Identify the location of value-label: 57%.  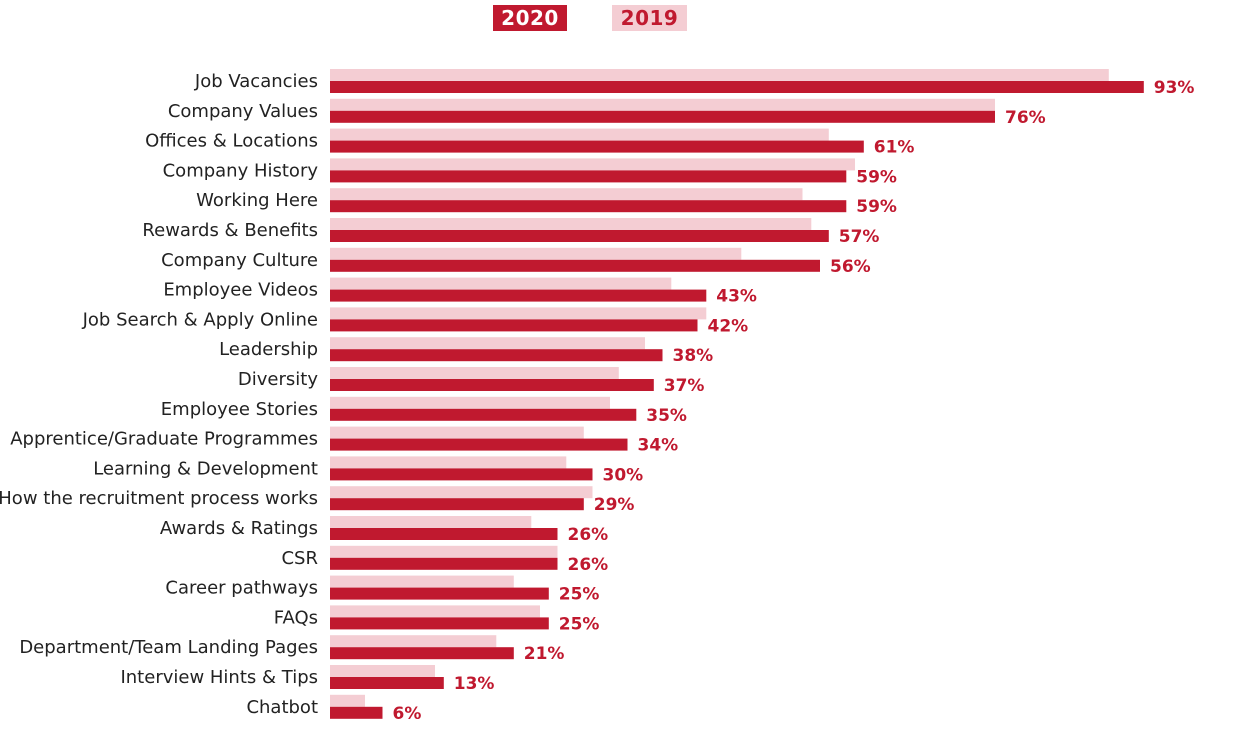
(859, 237).